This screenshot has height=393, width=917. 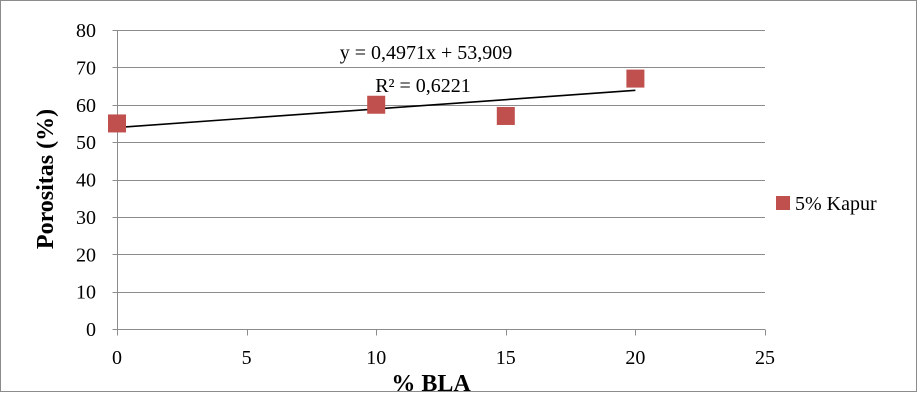 What do you see at coordinates (86, 68) in the screenshot?
I see `y-tick-label: 70` at bounding box center [86, 68].